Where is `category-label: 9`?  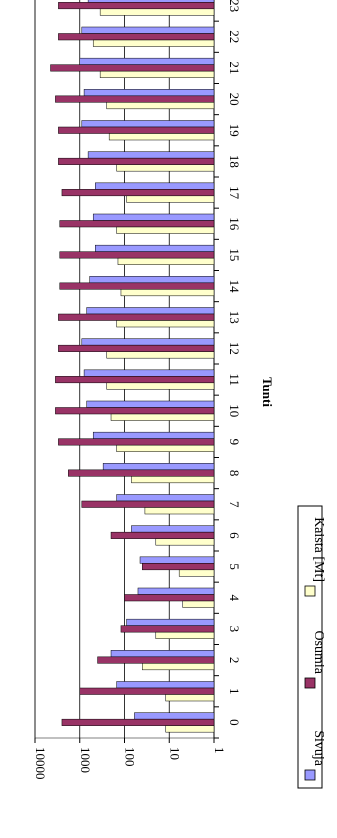 category-label: 9 is located at coordinates (234, 442).